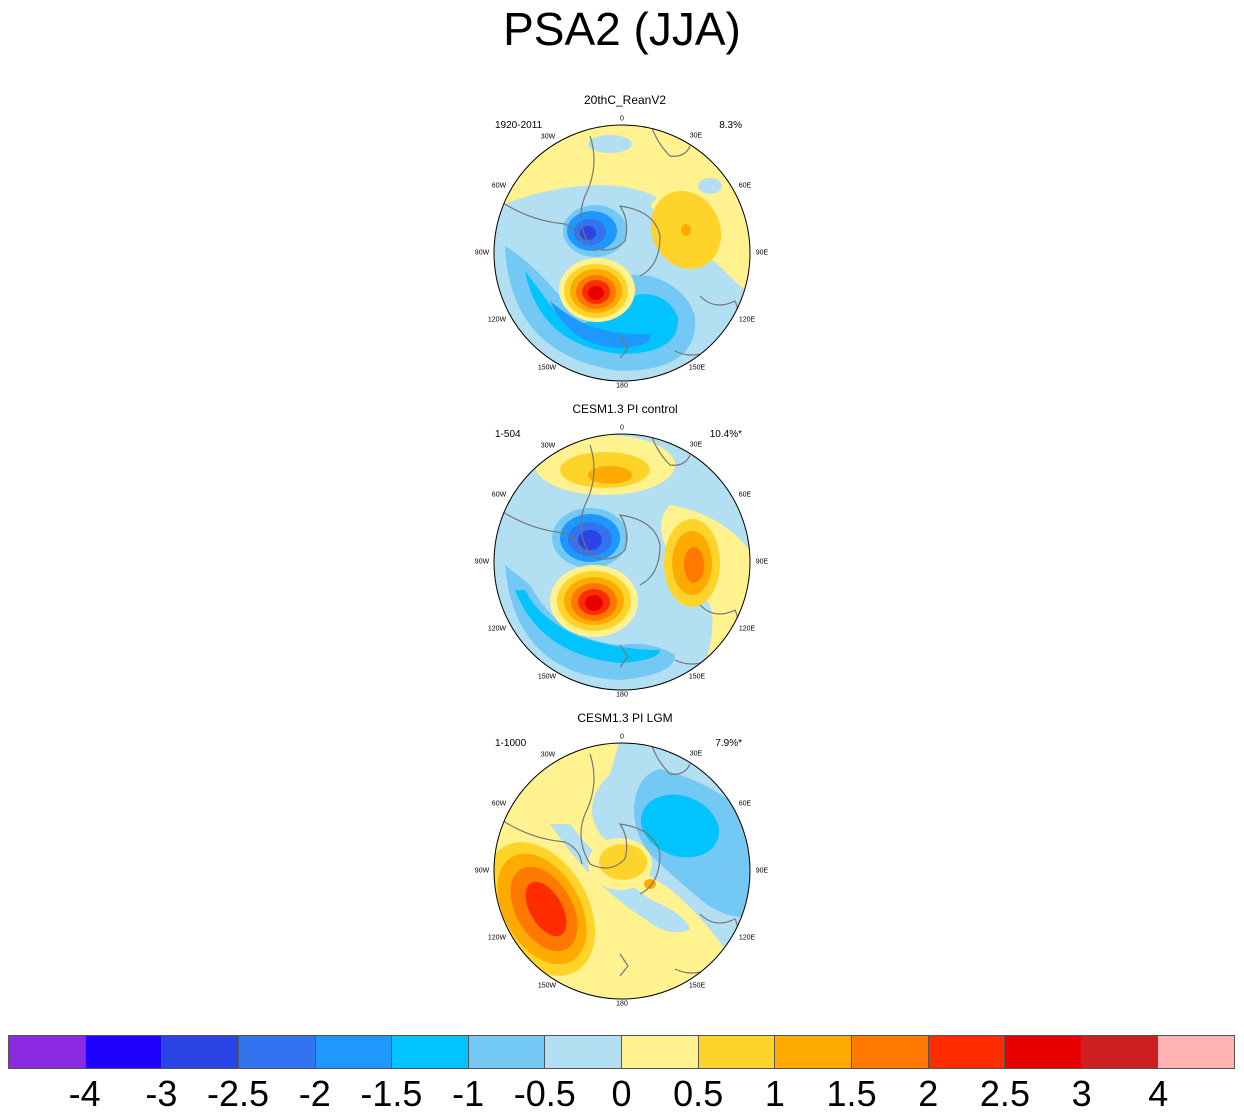 The width and height of the screenshot is (1244, 1116). Describe the element at coordinates (1004, 1093) in the screenshot. I see `colorbar-tick-label: 2.5` at that location.